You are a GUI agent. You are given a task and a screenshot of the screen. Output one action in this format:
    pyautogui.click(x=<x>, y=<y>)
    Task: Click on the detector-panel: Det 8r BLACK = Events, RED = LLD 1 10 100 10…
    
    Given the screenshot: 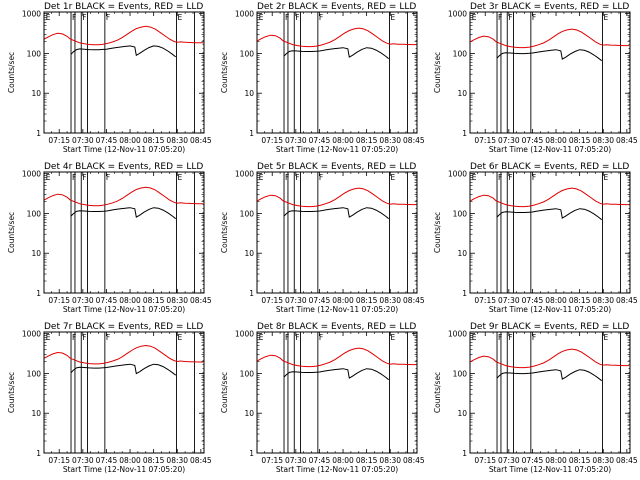 What is the action you would take?
    pyautogui.click(x=319, y=400)
    